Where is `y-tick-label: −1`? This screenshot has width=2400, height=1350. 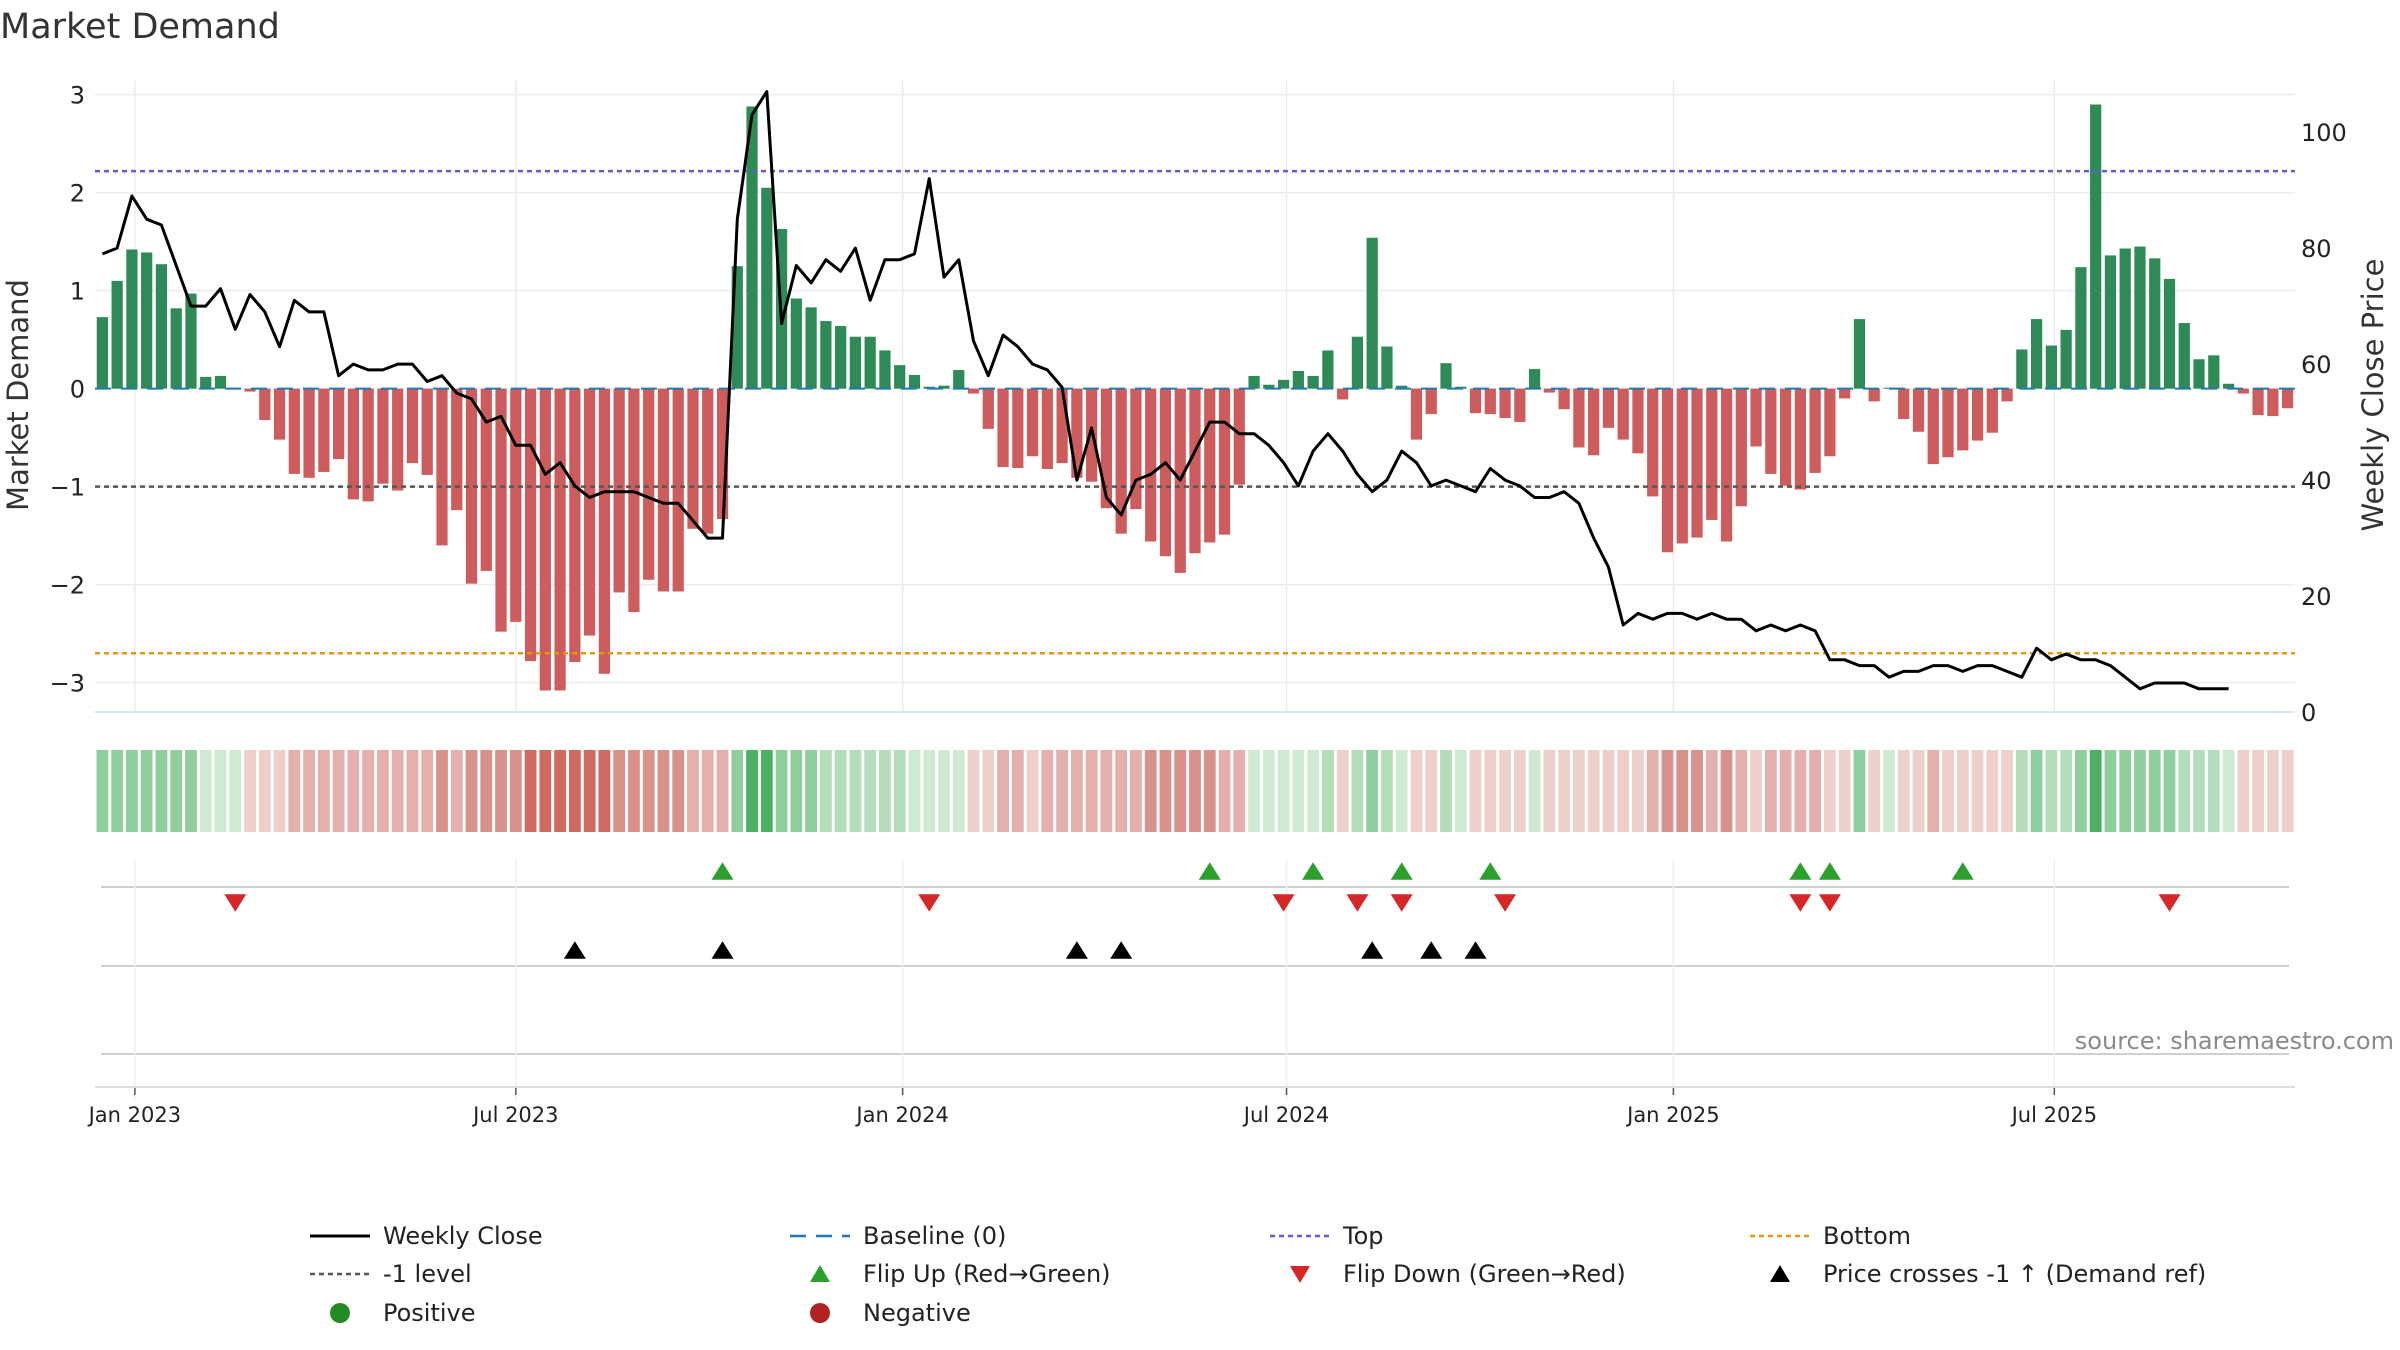 y-tick-label: −1 is located at coordinates (67, 488).